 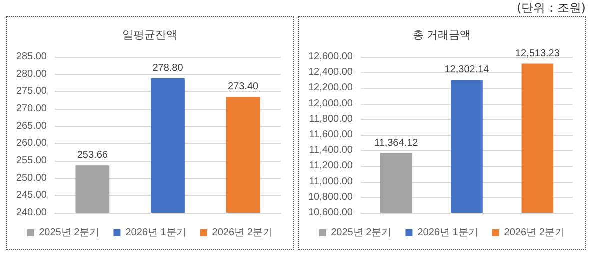 I want to click on data-label: 273.40, so click(x=244, y=87).